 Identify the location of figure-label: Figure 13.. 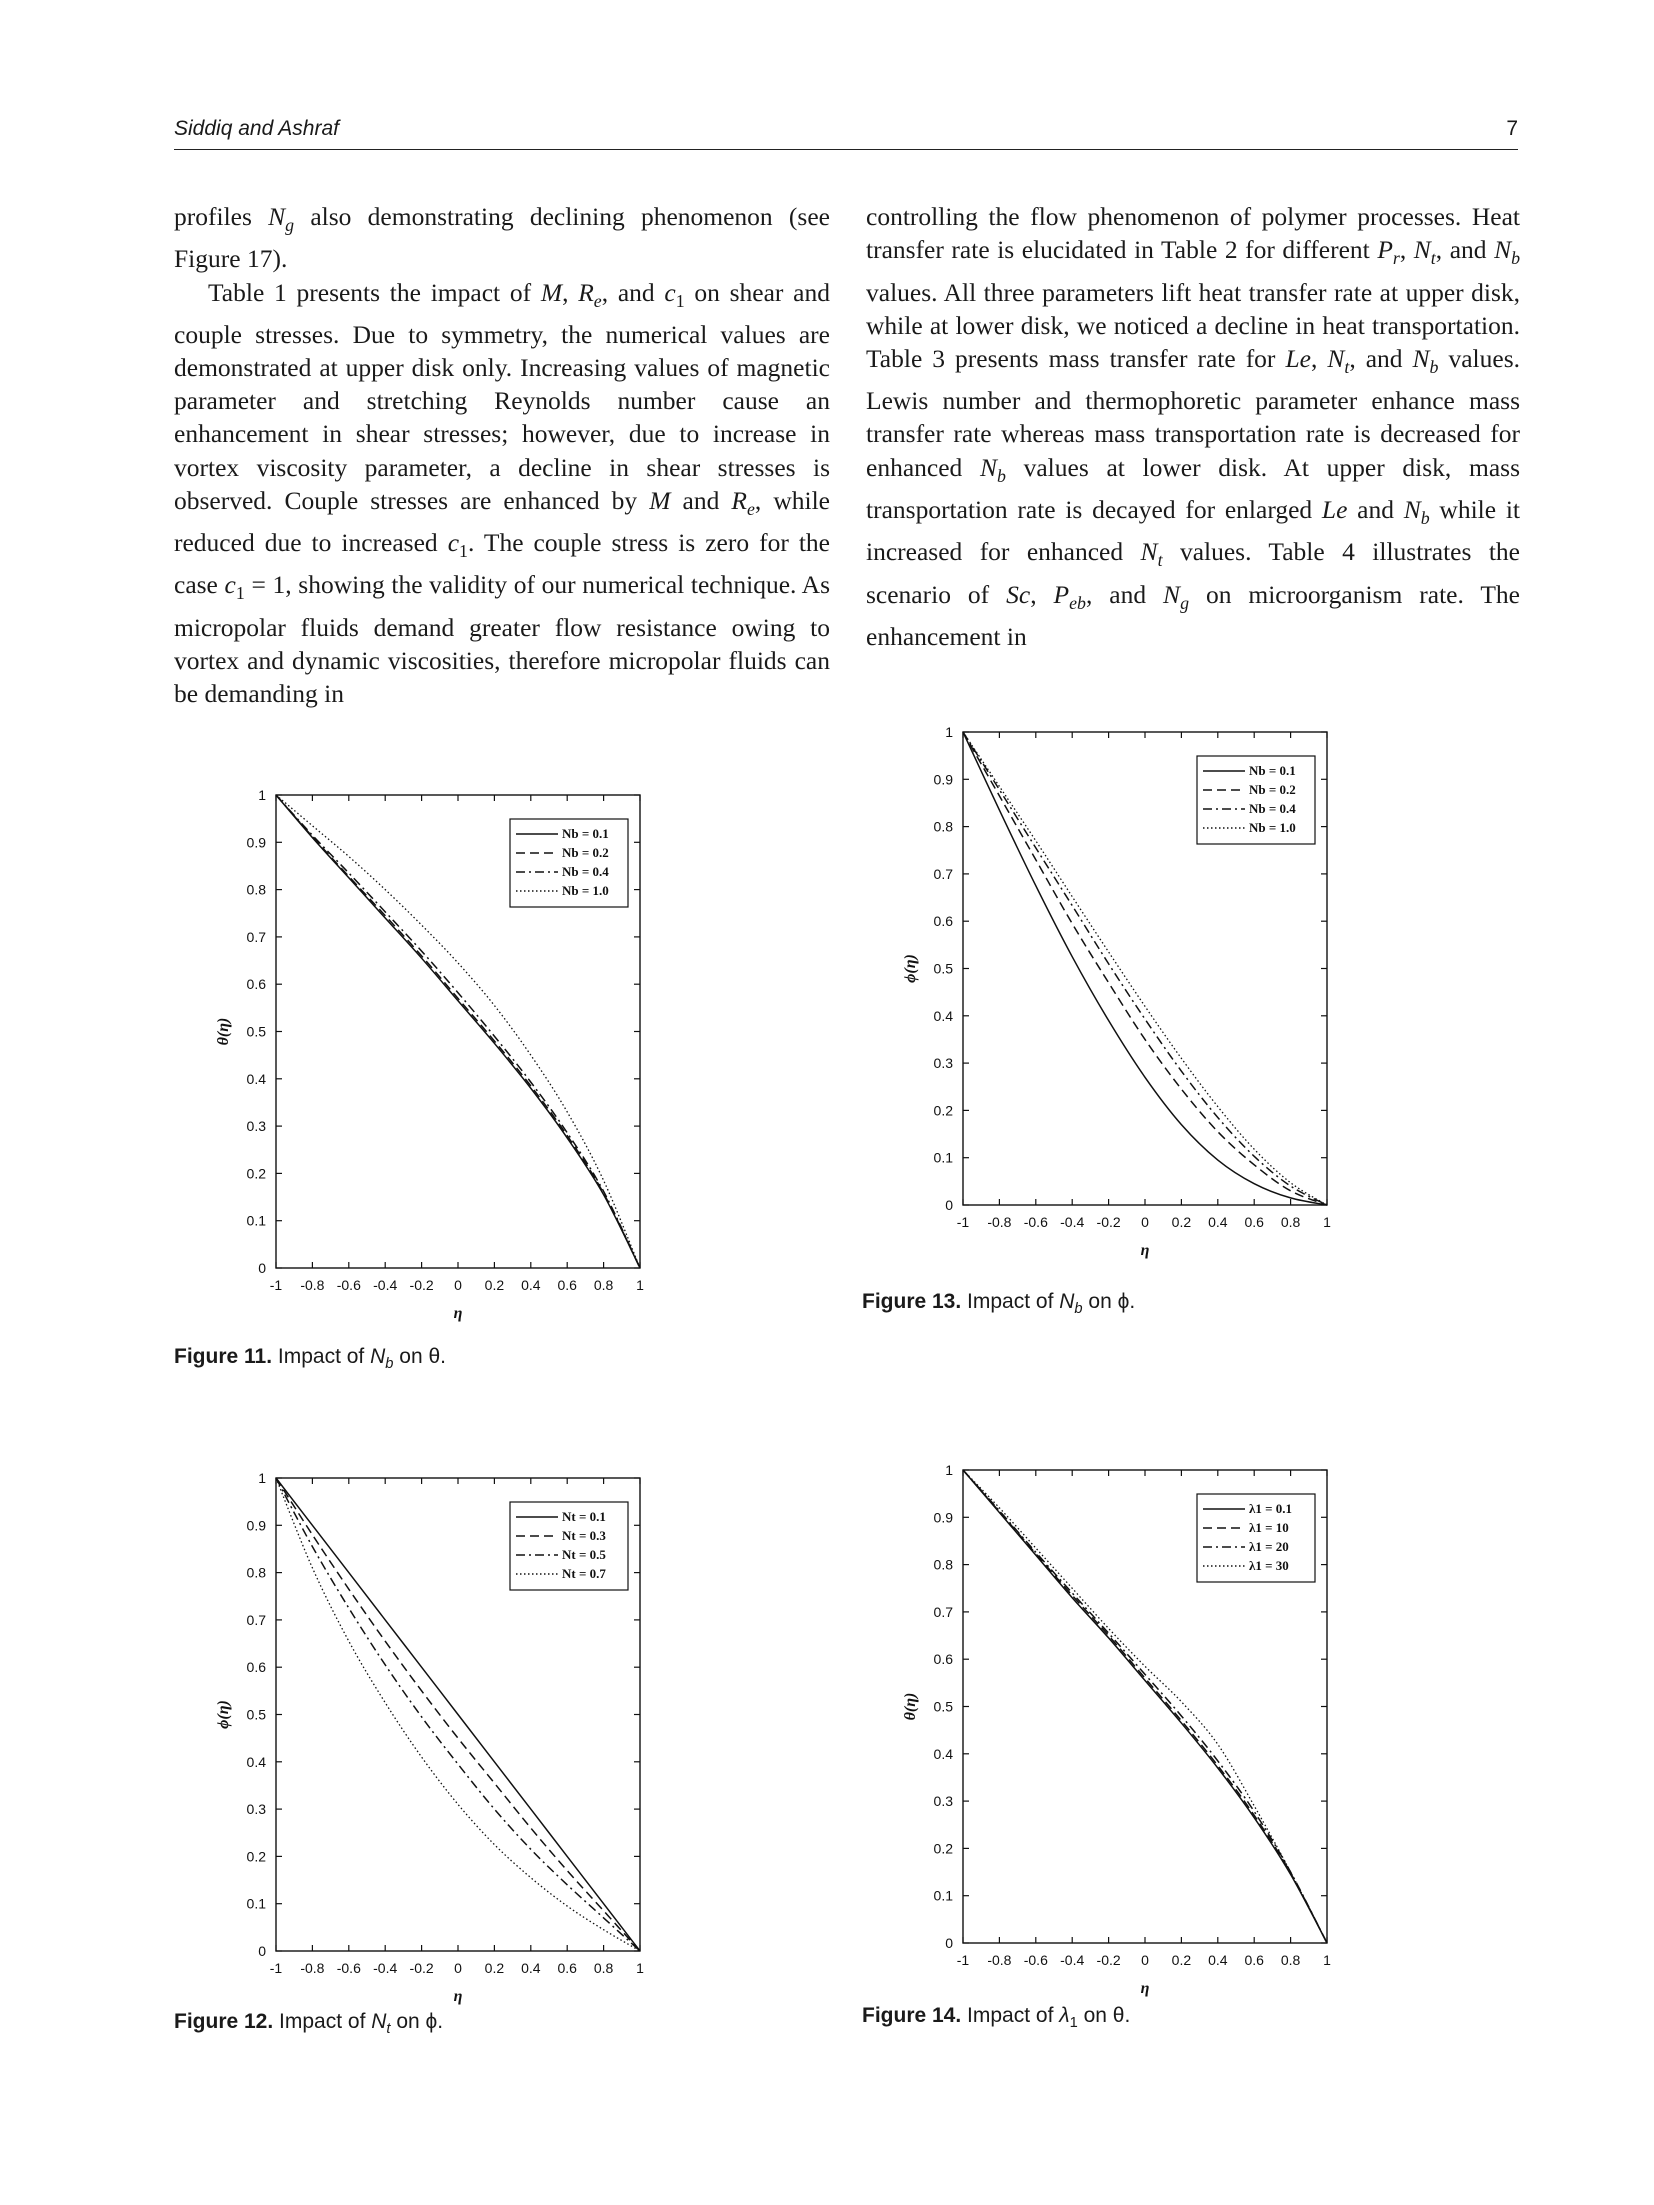
(912, 1301).